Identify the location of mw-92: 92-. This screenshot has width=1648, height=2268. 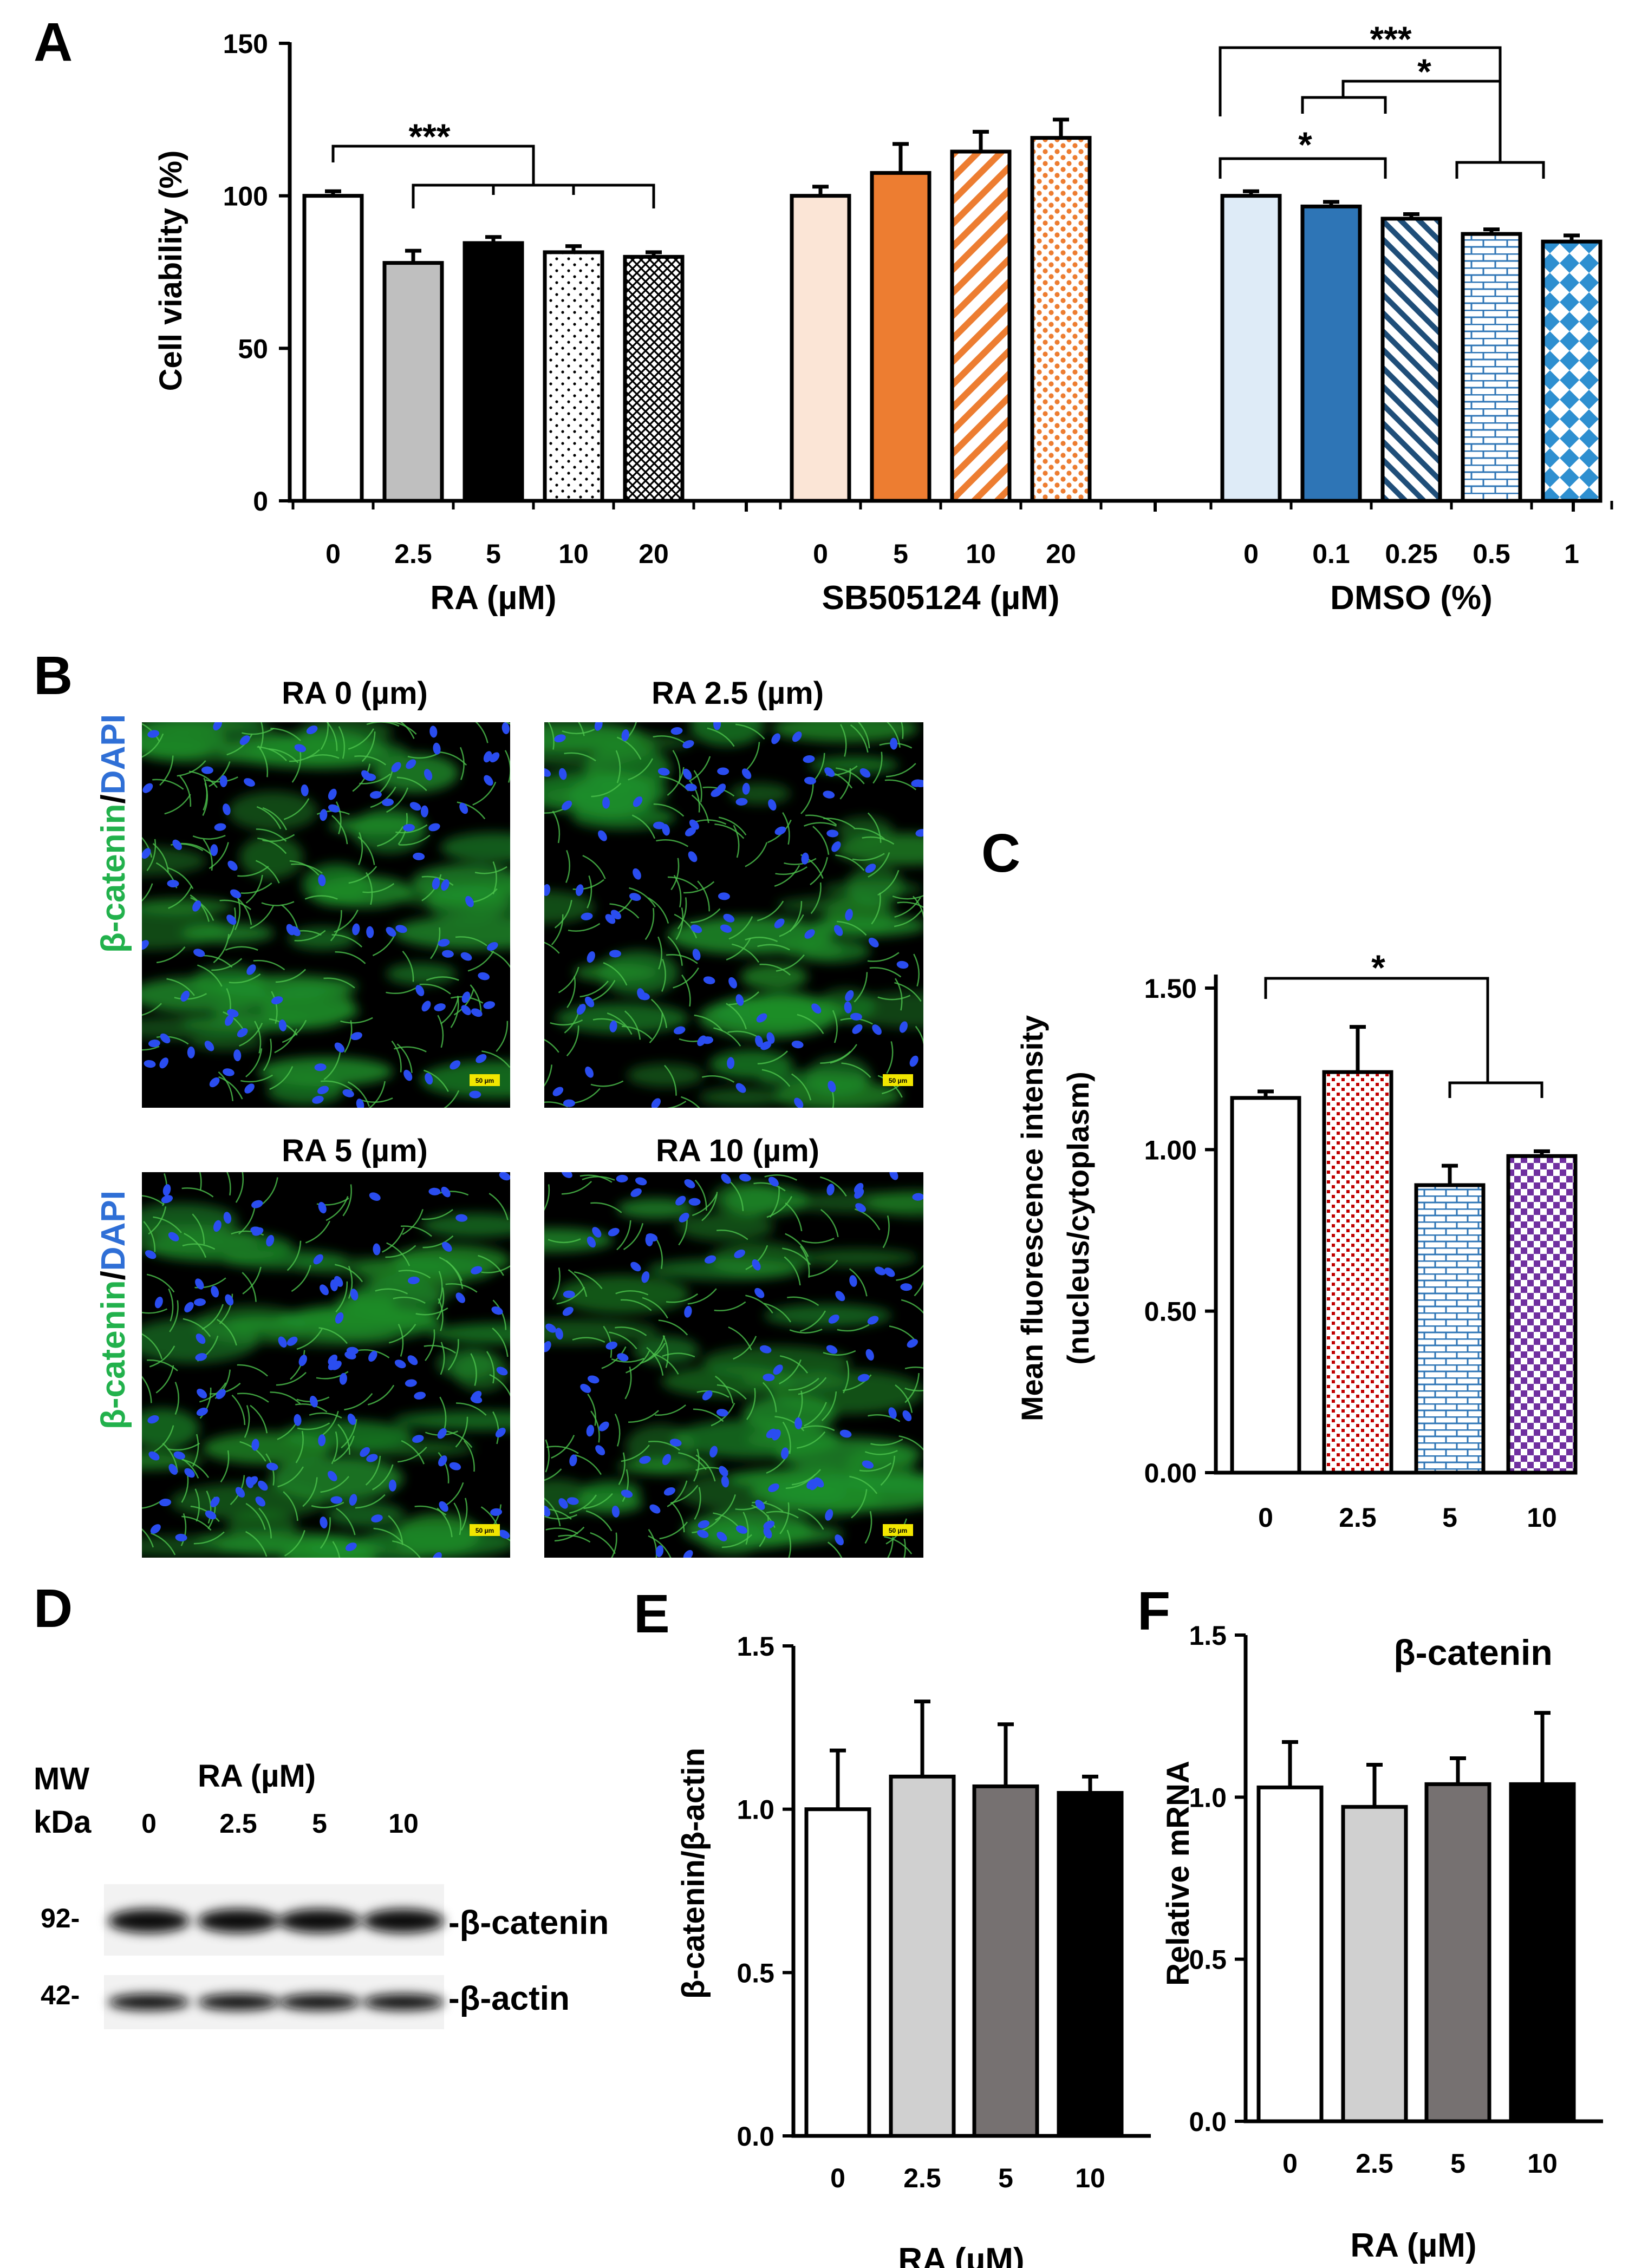
(60, 1918).